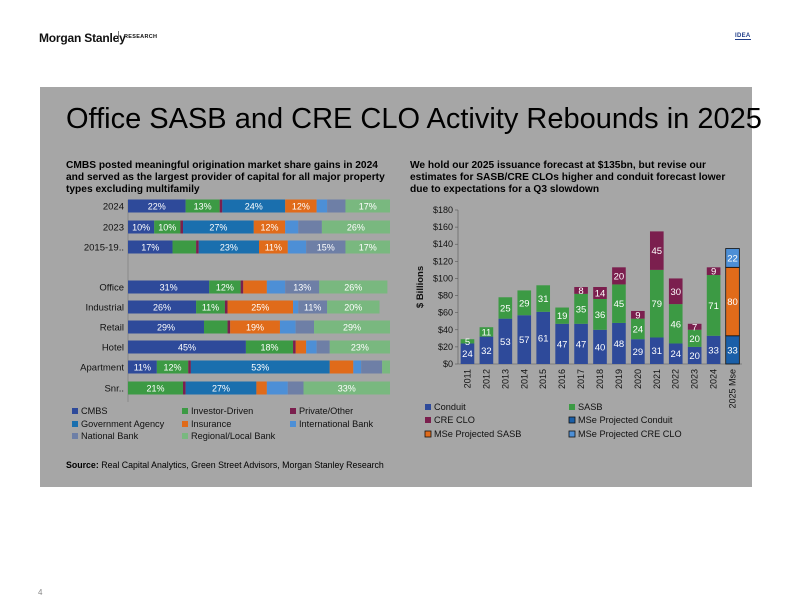  Describe the element at coordinates (233, 436) in the screenshot. I see `share-legend-label: Regional/Local Bank` at that location.